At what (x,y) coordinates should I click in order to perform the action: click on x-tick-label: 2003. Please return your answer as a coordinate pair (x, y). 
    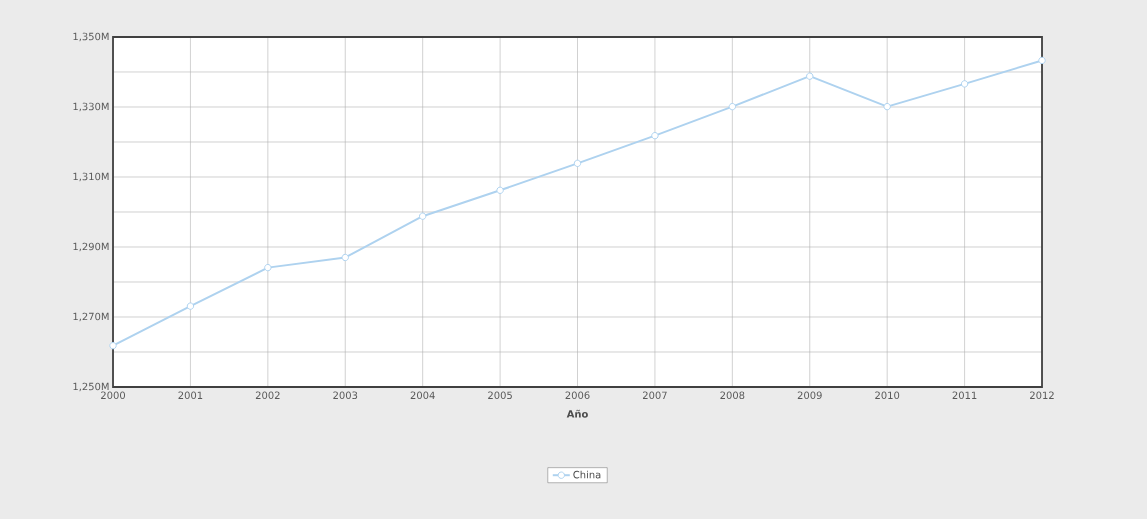
    Looking at the image, I should click on (345, 395).